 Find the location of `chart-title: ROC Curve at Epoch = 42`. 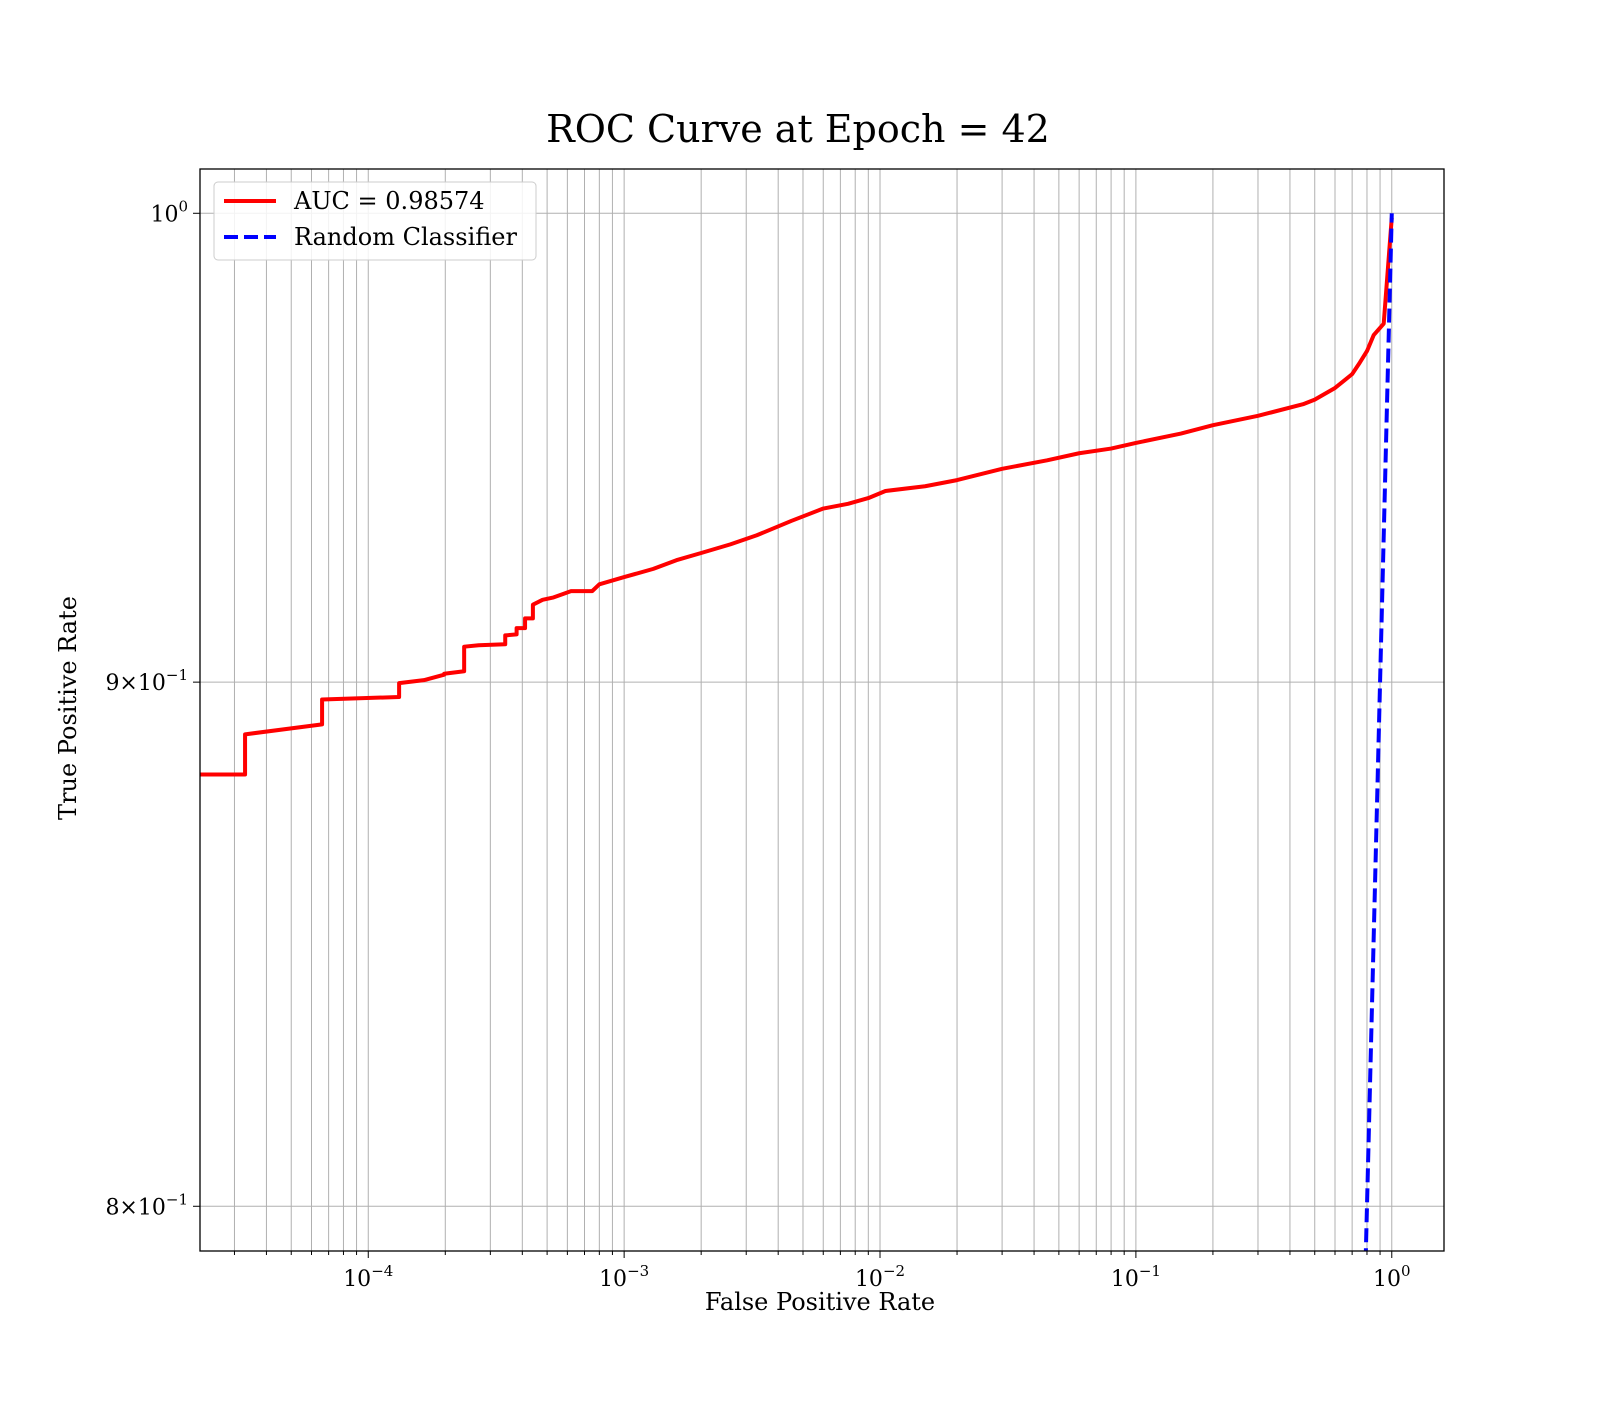

chart-title: ROC Curve at Epoch = 42 is located at coordinates (798, 129).